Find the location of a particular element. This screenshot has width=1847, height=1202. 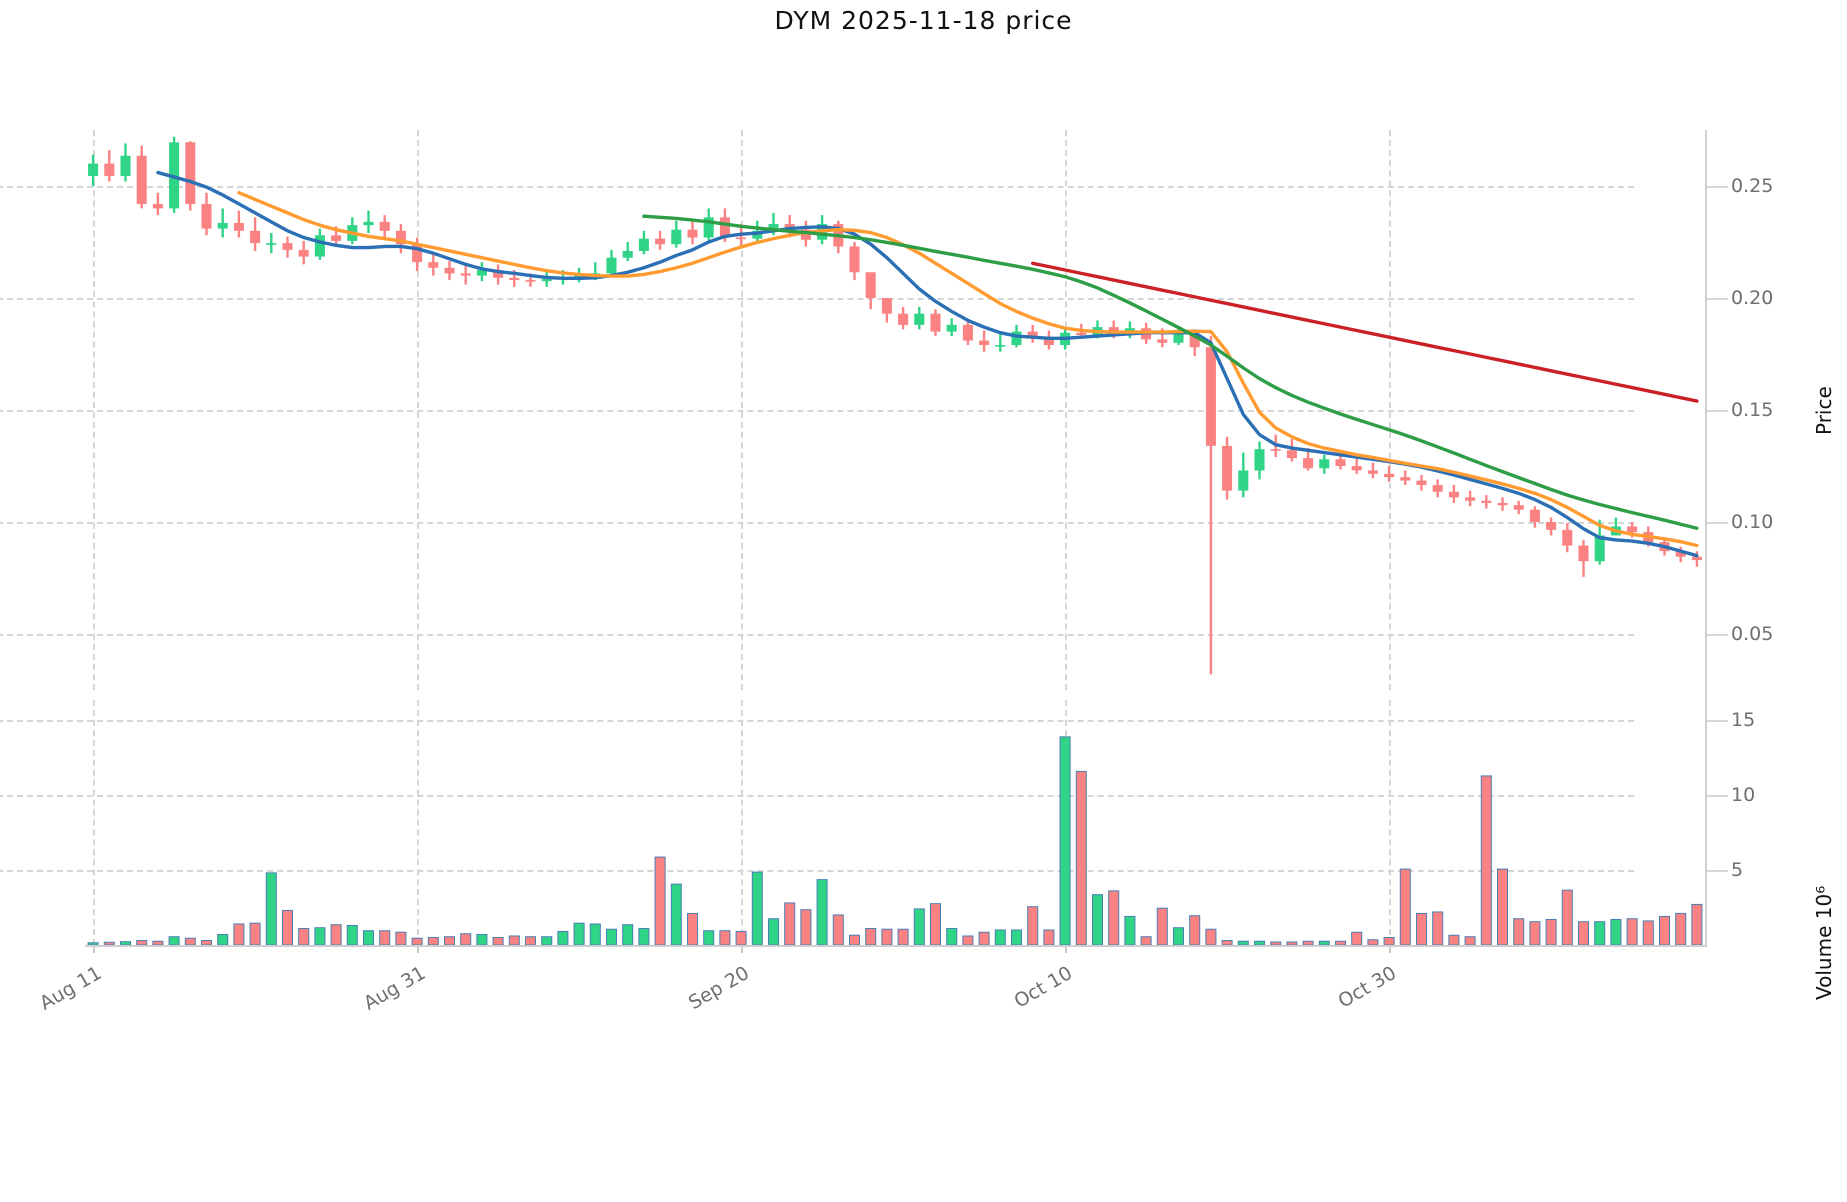

x-tick-label: Aug 11 is located at coordinates (70, 988).